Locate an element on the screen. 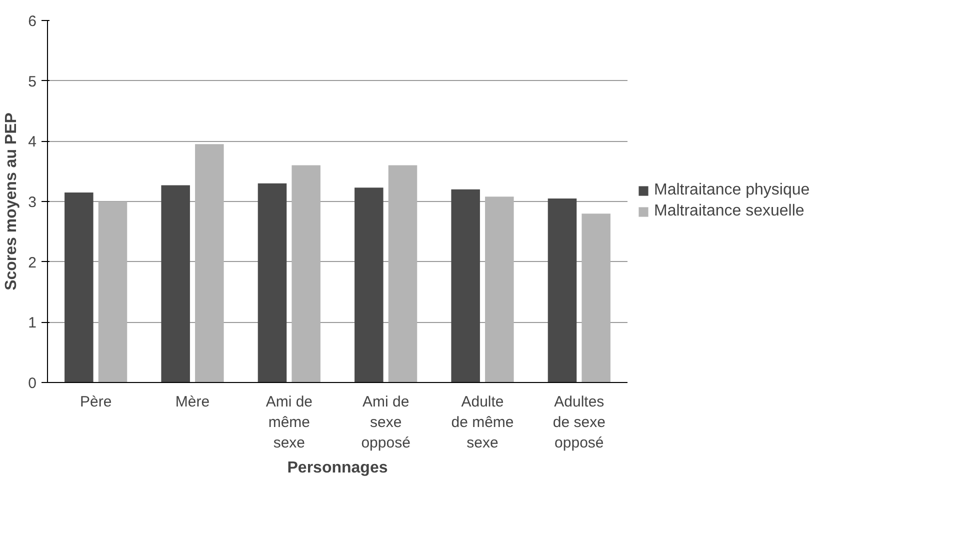 The width and height of the screenshot is (976, 559). legend-label: Maltraitance sexuelle is located at coordinates (729, 211).